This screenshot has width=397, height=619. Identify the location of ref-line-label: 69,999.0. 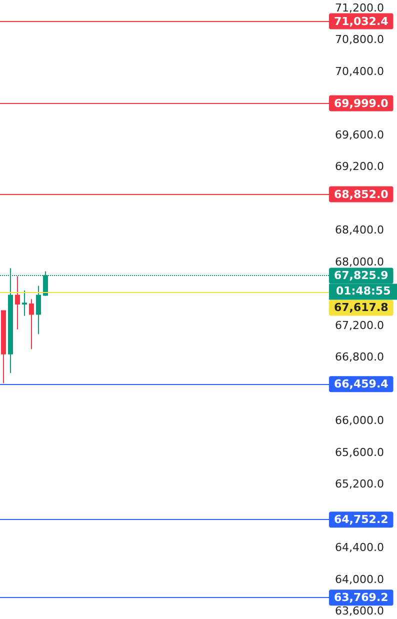
(361, 103).